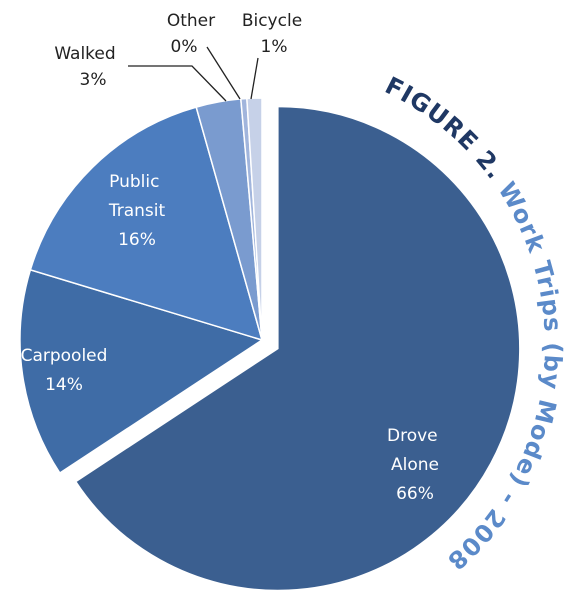  I want to click on value-label: 3%, so click(93, 80).